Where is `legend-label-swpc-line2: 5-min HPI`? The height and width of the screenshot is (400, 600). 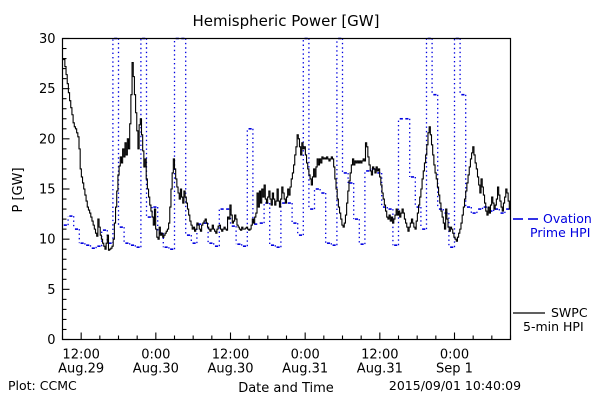
legend-label-swpc-line2: 5-min HPI is located at coordinates (553, 326).